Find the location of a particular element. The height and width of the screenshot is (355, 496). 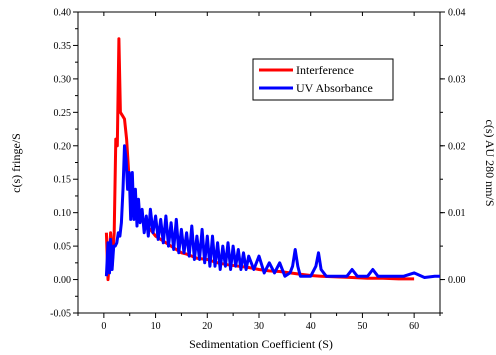

x-tick-label: 60 is located at coordinates (414, 326).